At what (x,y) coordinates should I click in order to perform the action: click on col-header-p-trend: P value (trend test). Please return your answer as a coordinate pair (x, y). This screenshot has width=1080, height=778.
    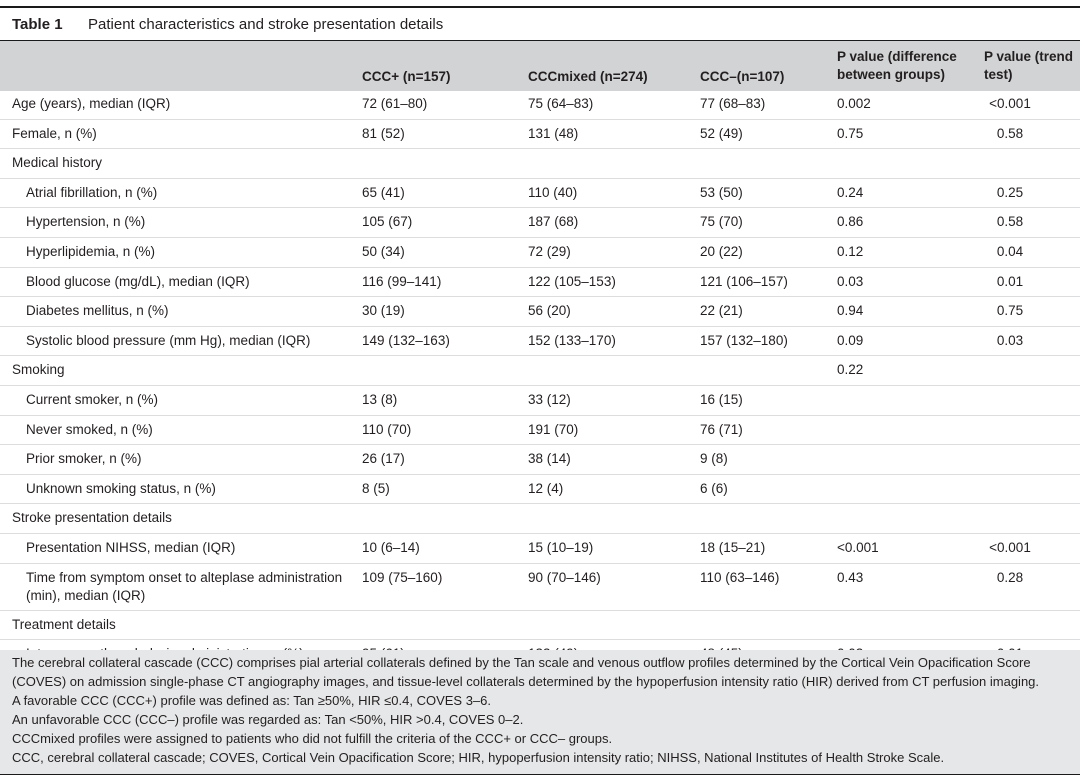
    Looking at the image, I should click on (1028, 66).